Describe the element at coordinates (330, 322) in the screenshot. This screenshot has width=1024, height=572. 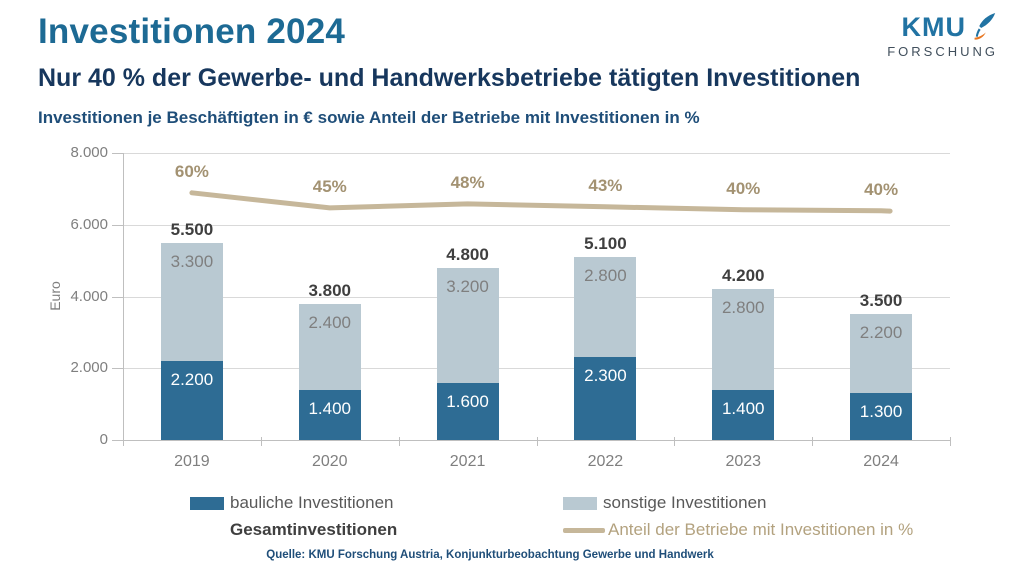
I see `segment-value-label: 2.400` at that location.